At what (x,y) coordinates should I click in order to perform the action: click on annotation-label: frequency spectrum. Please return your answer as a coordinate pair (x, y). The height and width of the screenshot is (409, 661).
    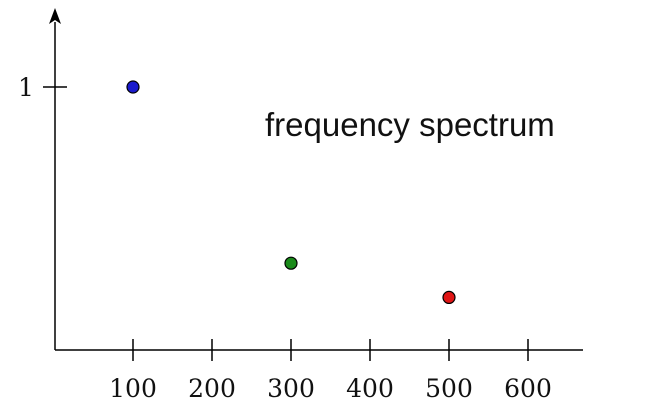
    Looking at the image, I should click on (410, 124).